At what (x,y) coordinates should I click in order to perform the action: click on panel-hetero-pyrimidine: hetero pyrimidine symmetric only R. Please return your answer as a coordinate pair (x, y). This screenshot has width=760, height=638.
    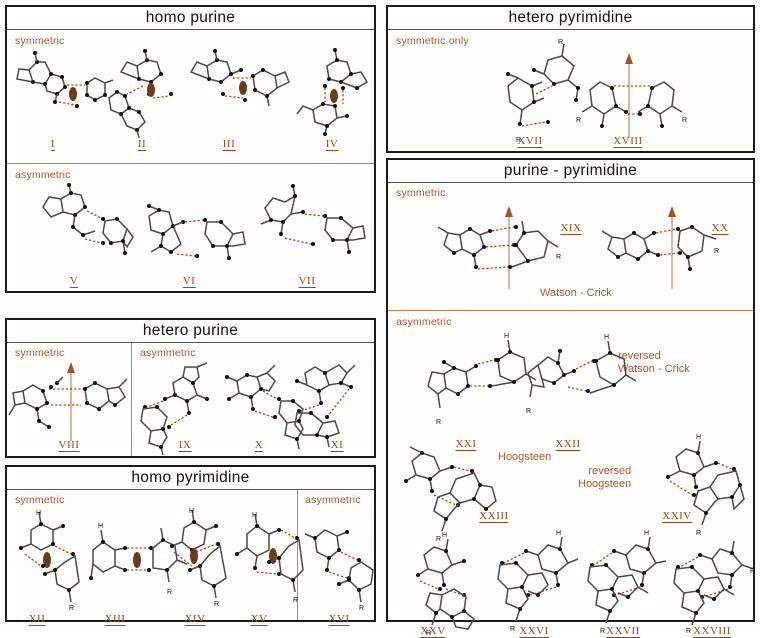
    Looking at the image, I should click on (570, 79).